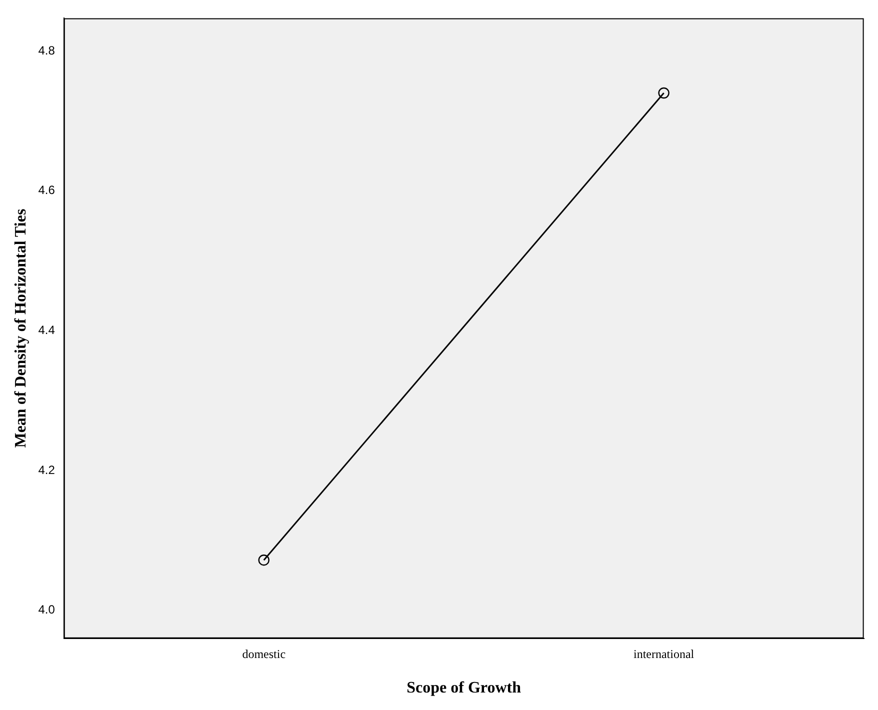 The height and width of the screenshot is (710, 878). Describe the element at coordinates (664, 653) in the screenshot. I see `x-tick-label: international` at that location.